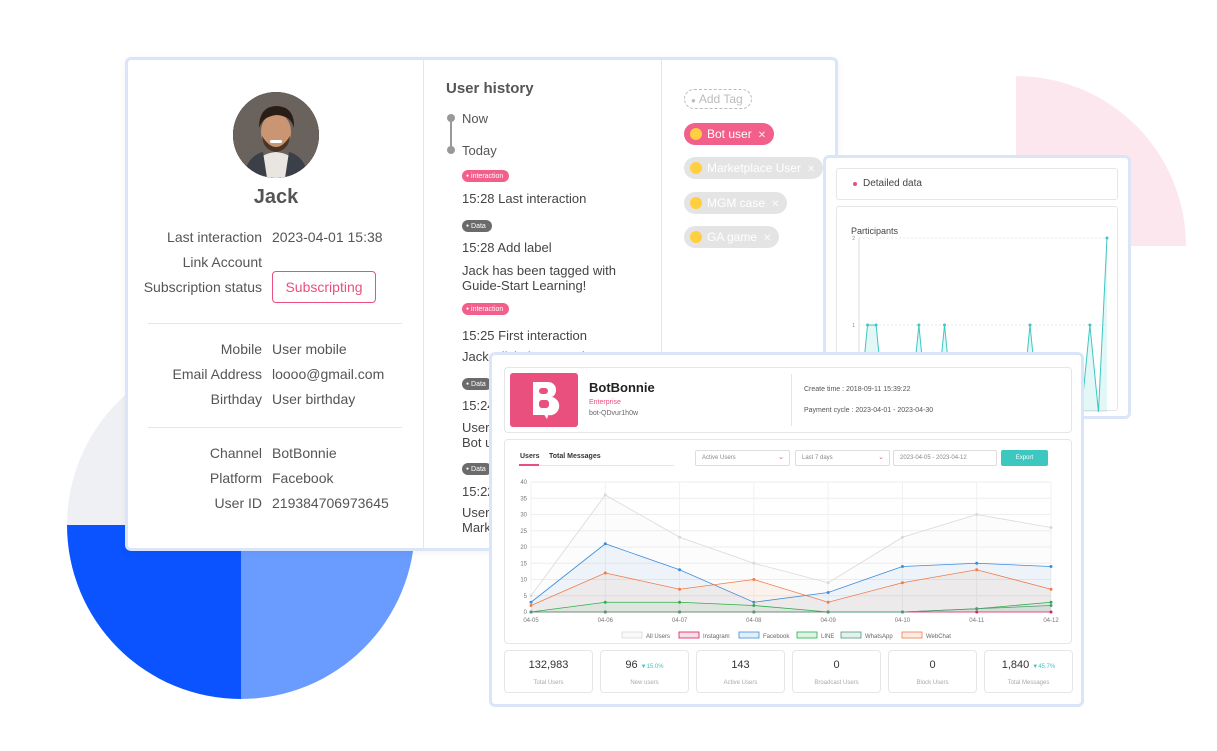 The width and height of the screenshot is (1217, 751). Describe the element at coordinates (523, 581) in the screenshot. I see `y-tick-label: 10` at that location.